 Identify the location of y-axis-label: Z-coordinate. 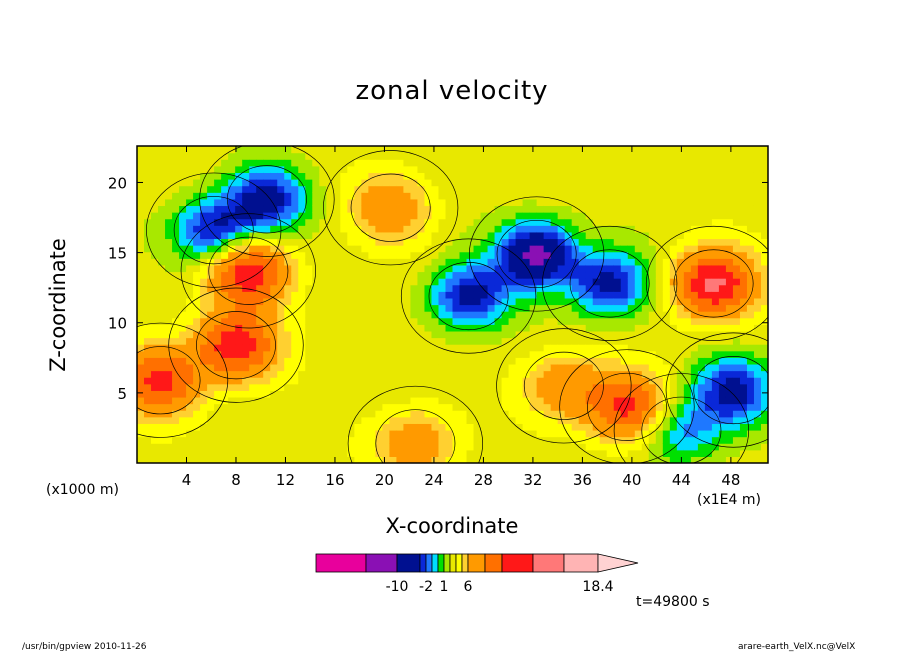
(58, 305).